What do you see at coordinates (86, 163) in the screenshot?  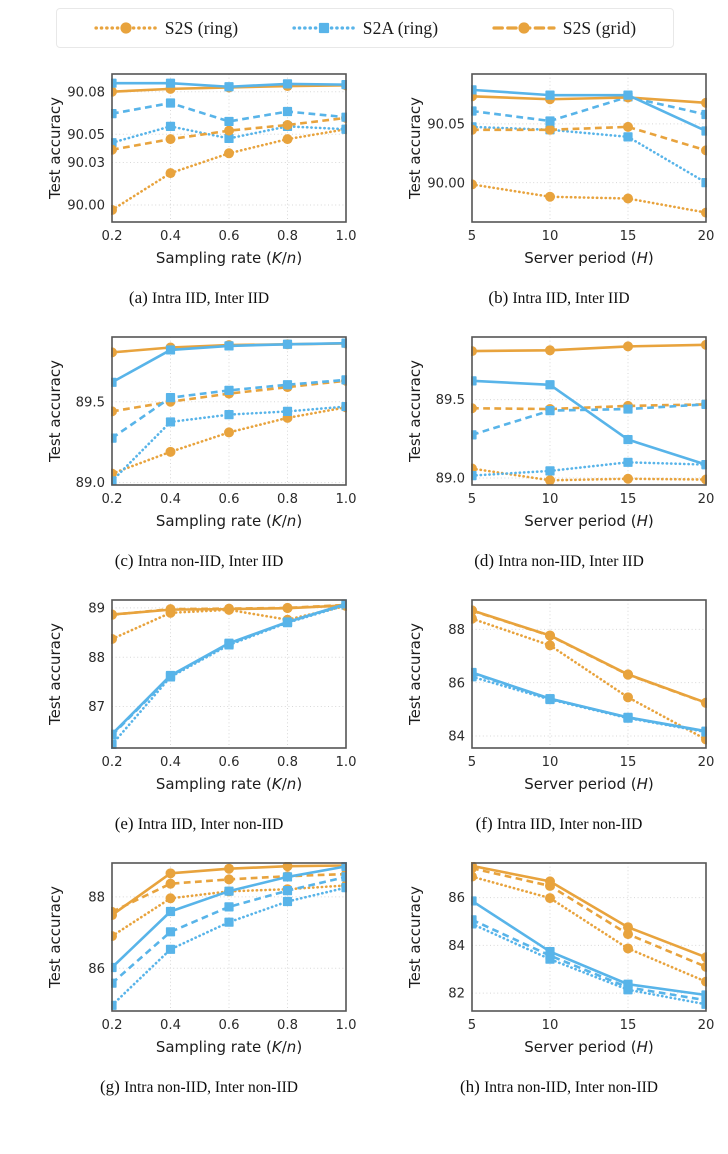 I see `y-tick-label: 90.03` at bounding box center [86, 163].